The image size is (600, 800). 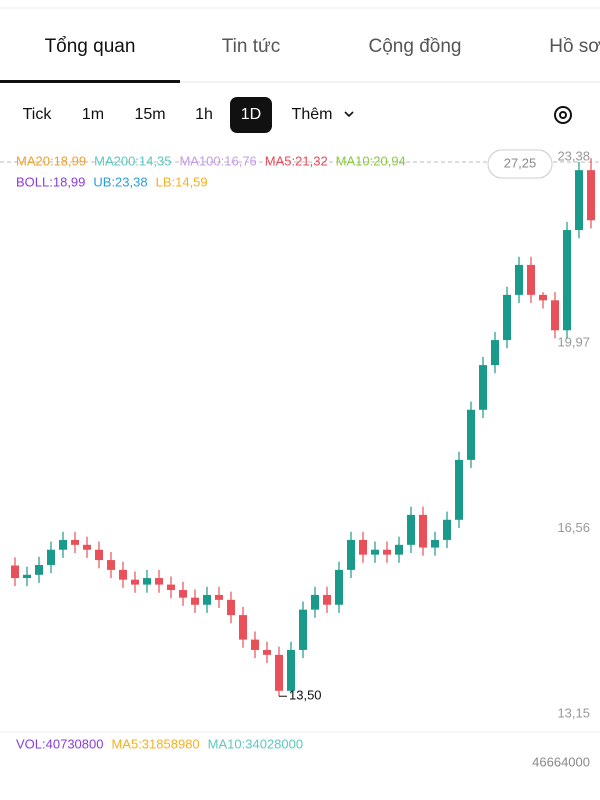 What do you see at coordinates (573, 156) in the screenshot?
I see `y-tick-label: 23,38` at bounding box center [573, 156].